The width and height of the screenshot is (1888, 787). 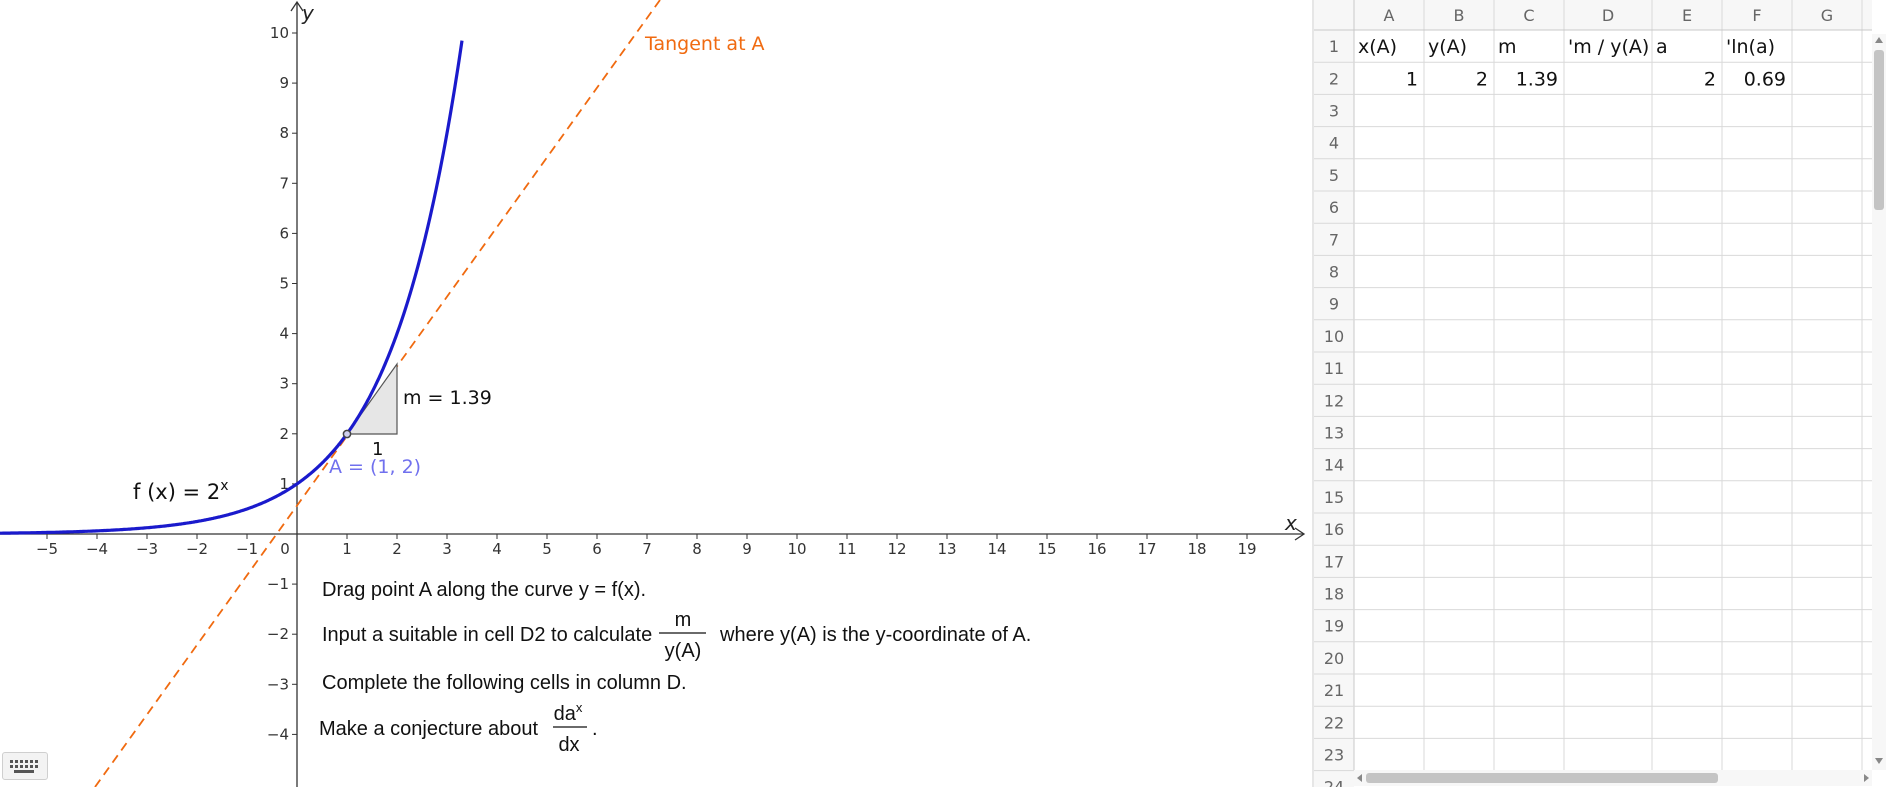 What do you see at coordinates (1334, 782) in the screenshot?
I see `row-header: 24` at bounding box center [1334, 782].